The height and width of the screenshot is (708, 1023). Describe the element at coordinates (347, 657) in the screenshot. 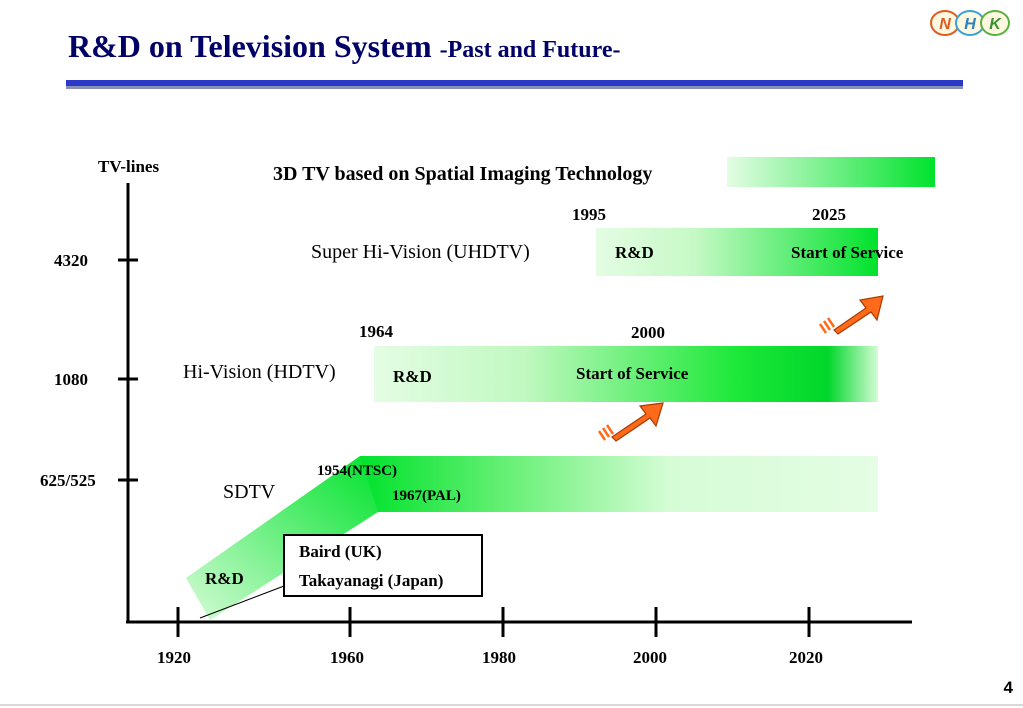

I see `x-tick-label-1960: 1960` at that location.